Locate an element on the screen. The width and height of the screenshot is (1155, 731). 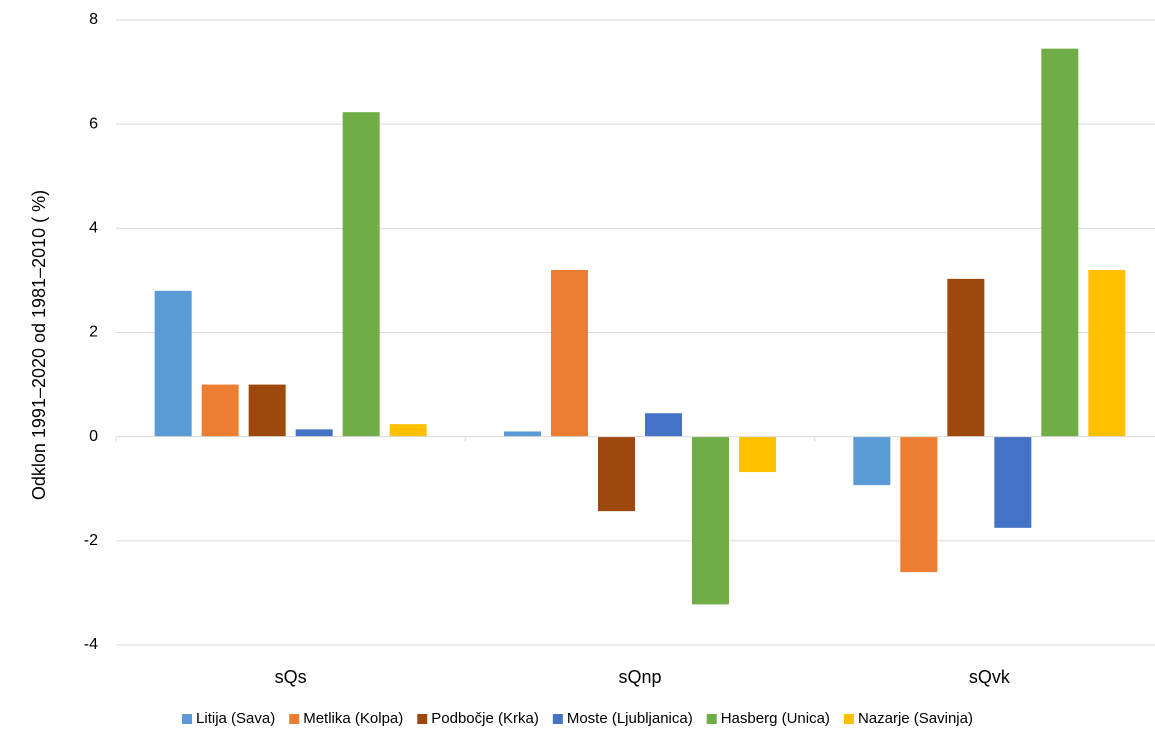
y-tick-labels: -4 -2 0 2 4 6 8 is located at coordinates (91, 332).